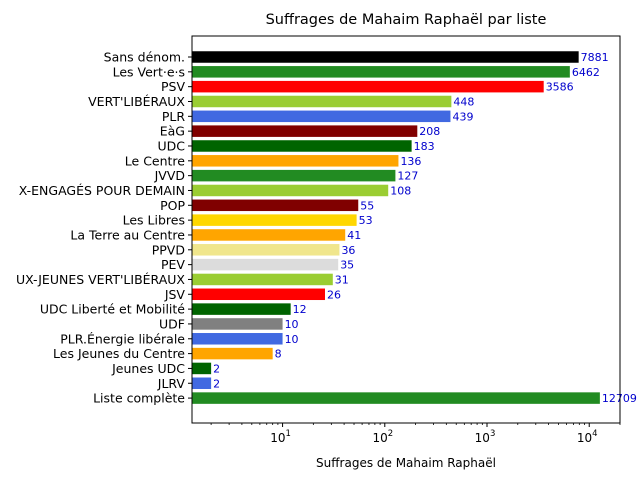 This screenshot has width=640, height=480. I want to click on y-tick-label: UDC, so click(171, 145).